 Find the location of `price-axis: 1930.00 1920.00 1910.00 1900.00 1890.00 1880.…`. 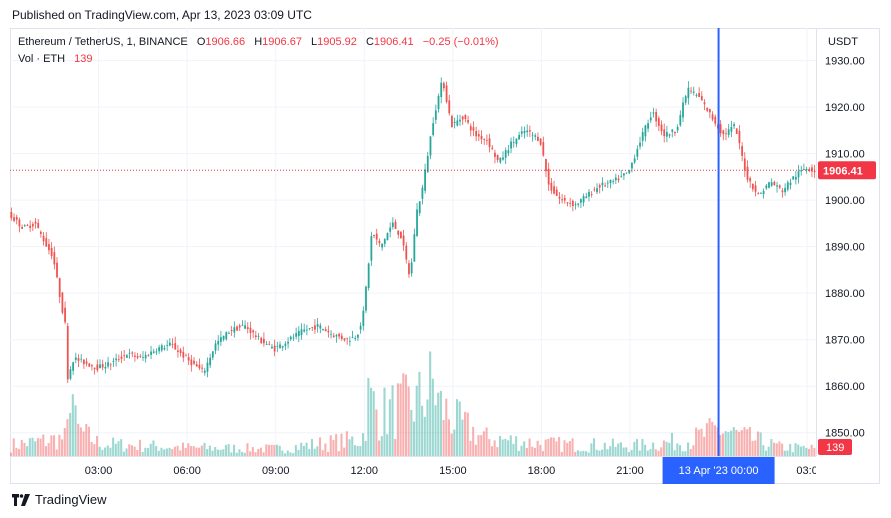

price-axis: 1930.00 1920.00 1910.00 1900.00 1890.00 1880.… is located at coordinates (848, 242).